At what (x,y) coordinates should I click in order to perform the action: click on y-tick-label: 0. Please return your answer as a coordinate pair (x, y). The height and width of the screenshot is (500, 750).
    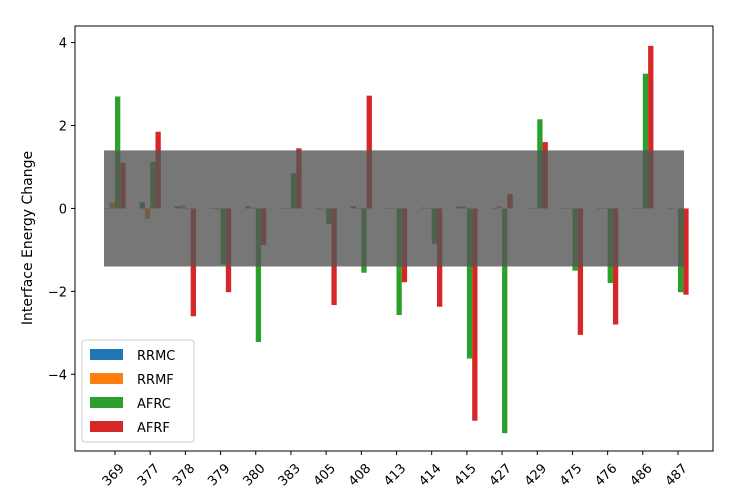
    Looking at the image, I should click on (63, 209).